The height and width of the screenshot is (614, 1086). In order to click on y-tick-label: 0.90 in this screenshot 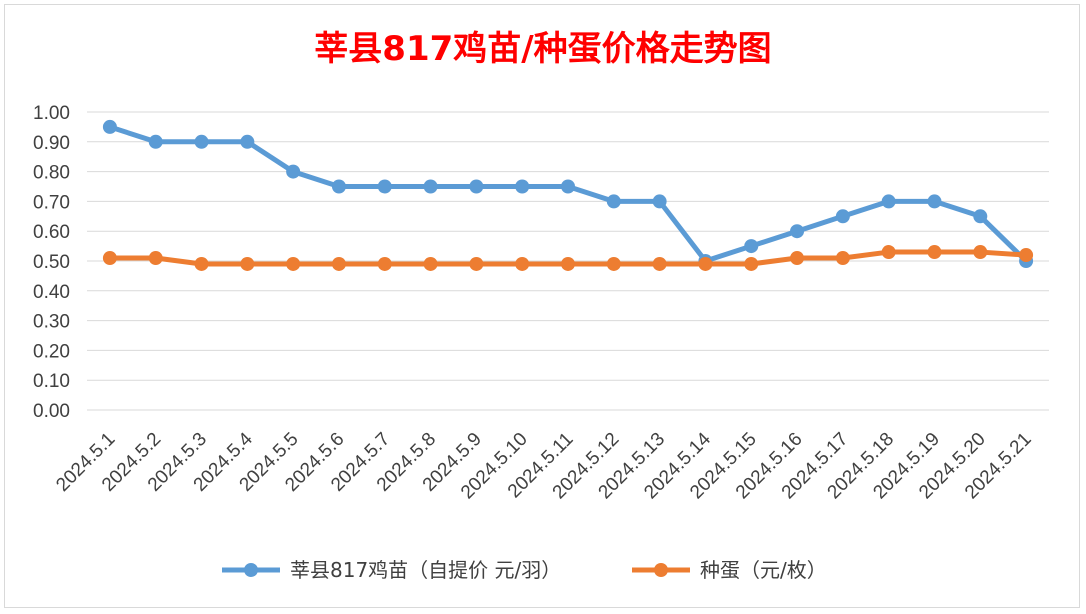, I will do `click(51, 143)`.